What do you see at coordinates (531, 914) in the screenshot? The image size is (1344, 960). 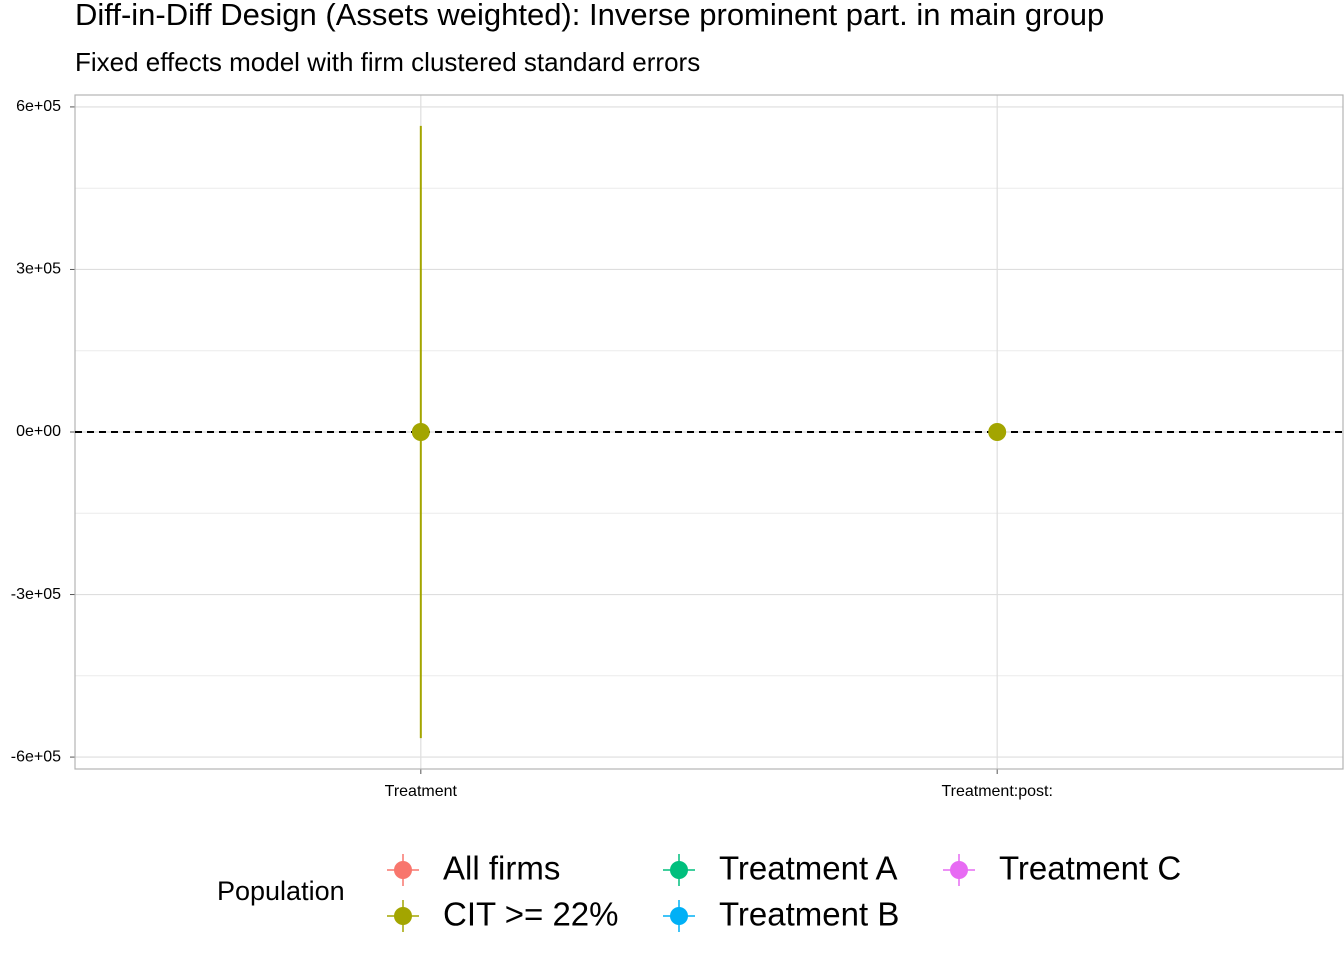 I see `legend-label: CIT >= 22%` at bounding box center [531, 914].